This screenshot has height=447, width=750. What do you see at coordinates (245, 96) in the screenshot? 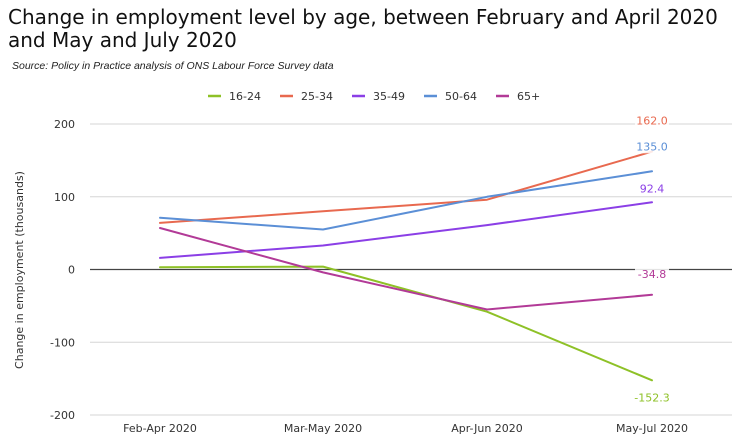
I see `legend-label-16-24: 16-24` at bounding box center [245, 96].